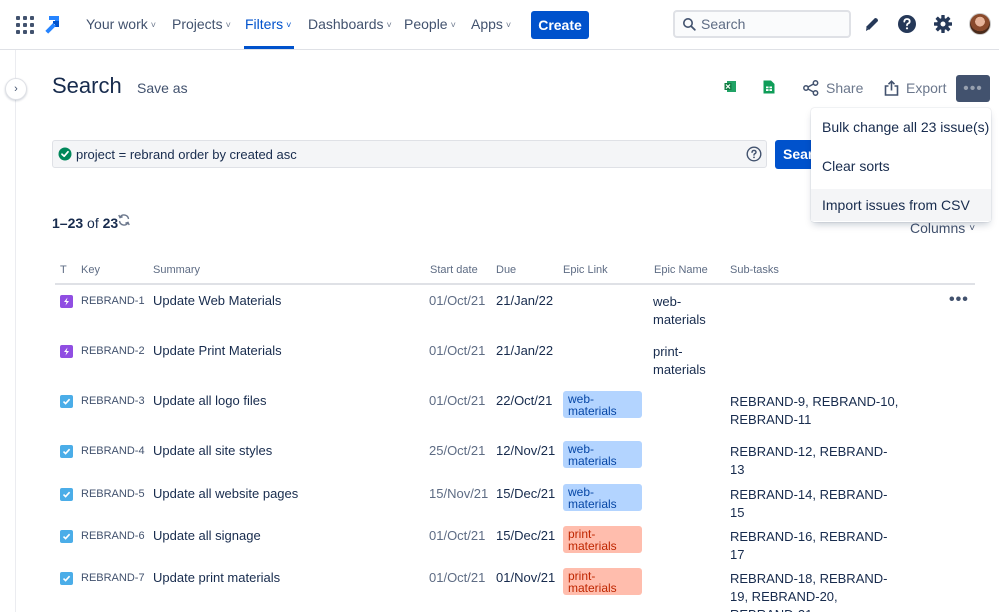  What do you see at coordinates (681, 270) in the screenshot?
I see `column-header-epic-name: Epic Name` at bounding box center [681, 270].